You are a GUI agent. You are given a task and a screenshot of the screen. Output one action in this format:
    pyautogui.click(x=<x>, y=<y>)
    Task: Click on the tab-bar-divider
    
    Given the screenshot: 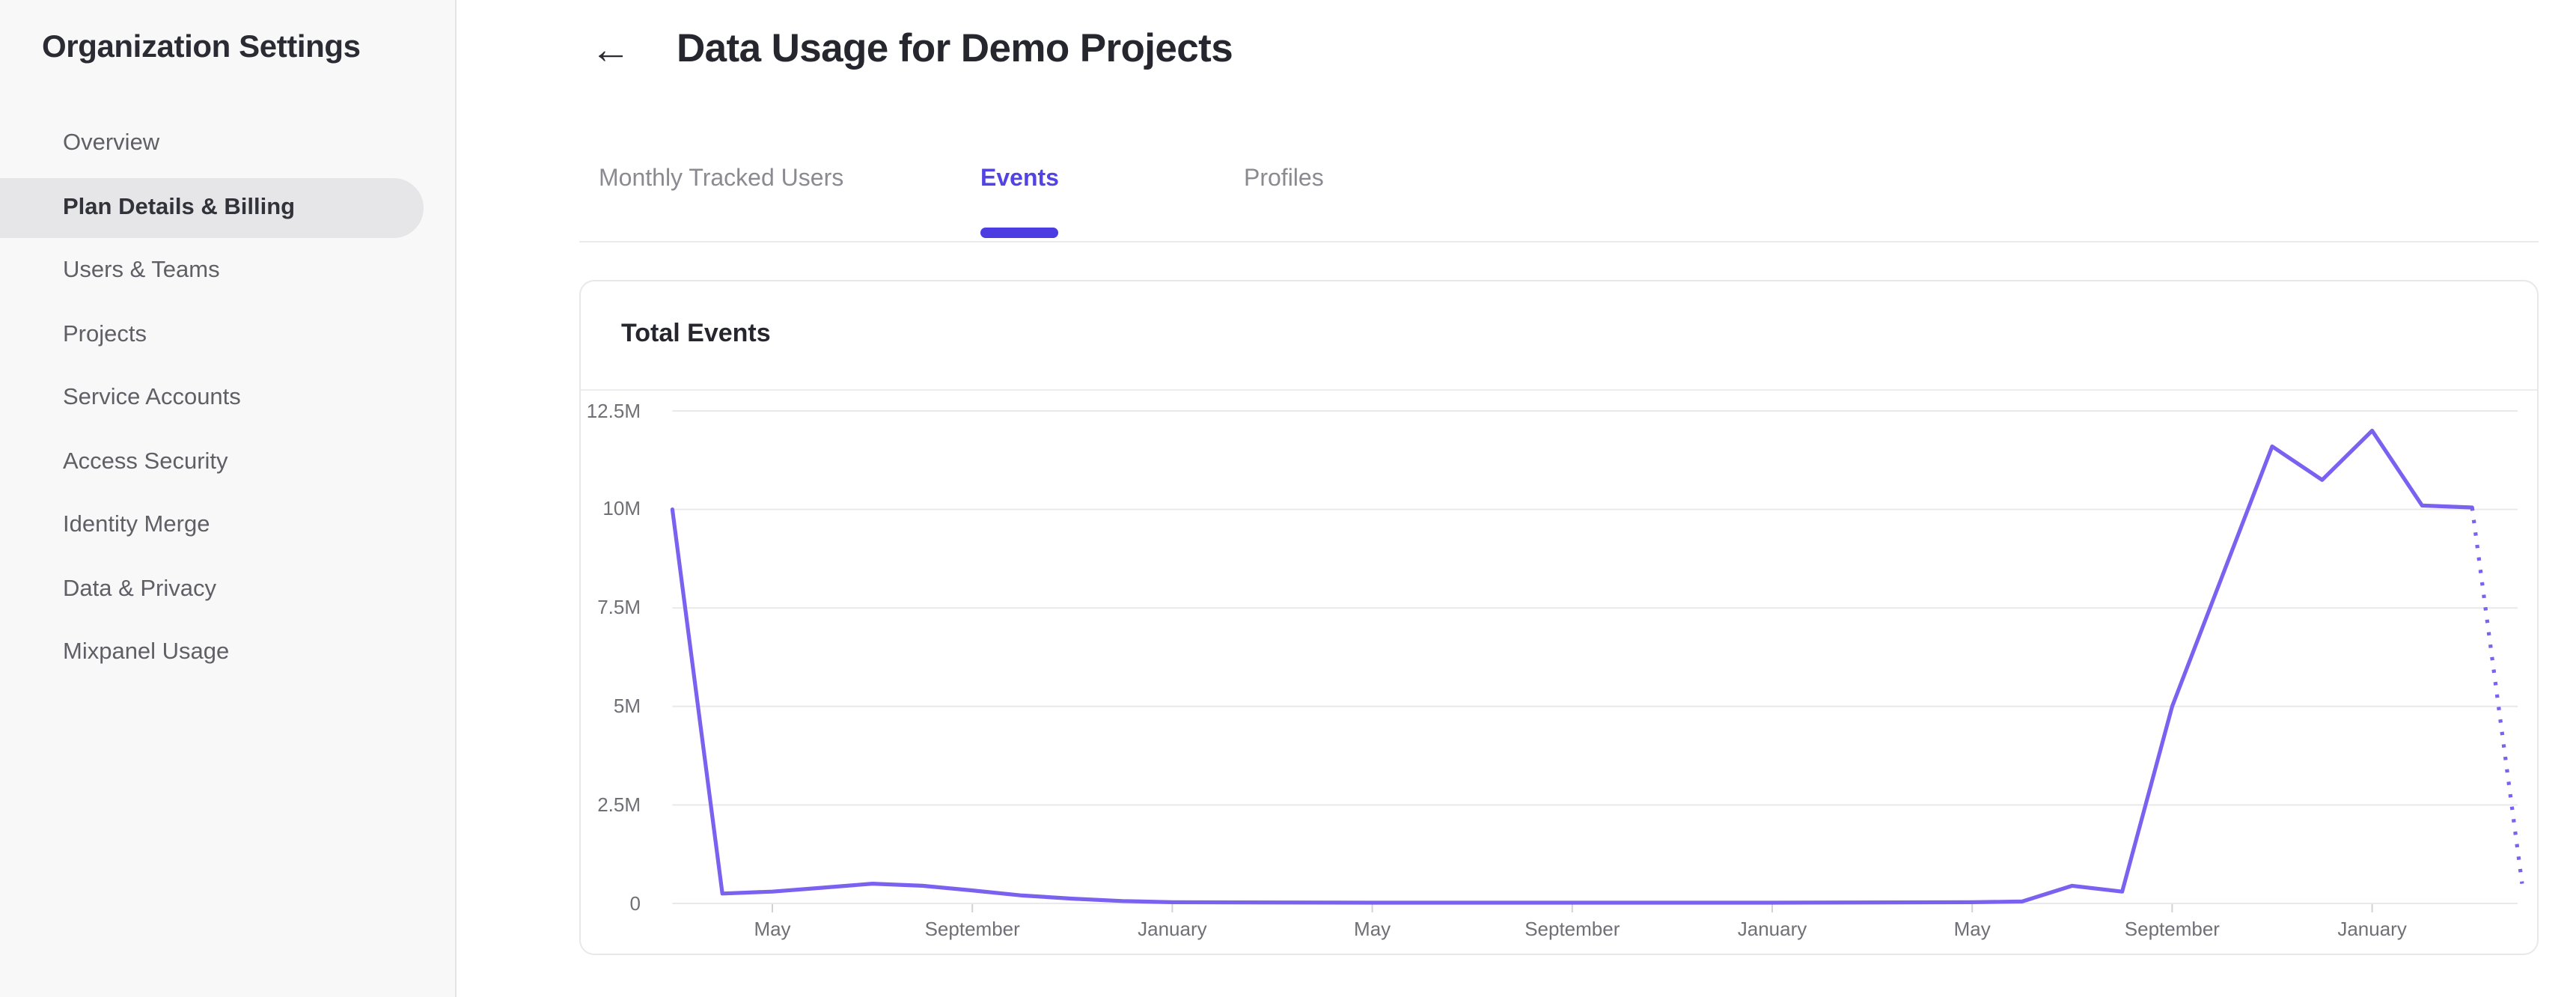 What is the action you would take?
    pyautogui.click(x=1559, y=242)
    